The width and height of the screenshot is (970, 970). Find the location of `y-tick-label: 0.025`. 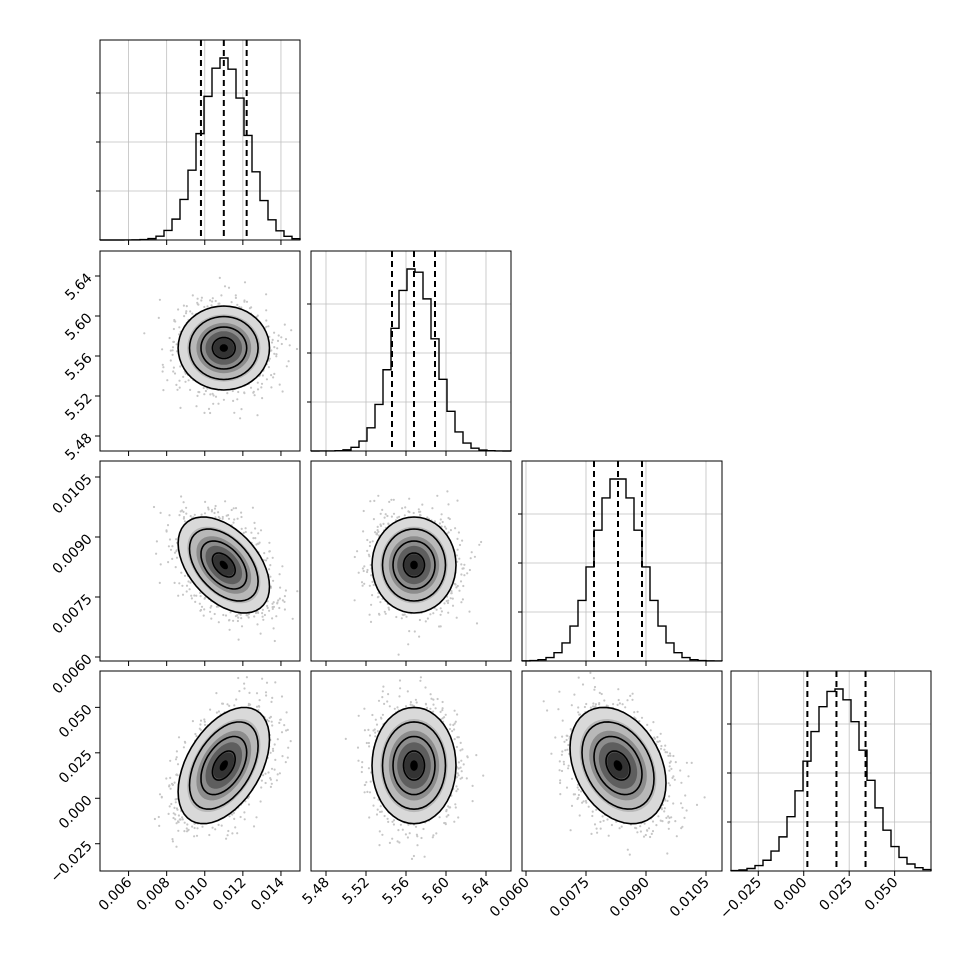

y-tick-label: 0.025 is located at coordinates (76, 767).